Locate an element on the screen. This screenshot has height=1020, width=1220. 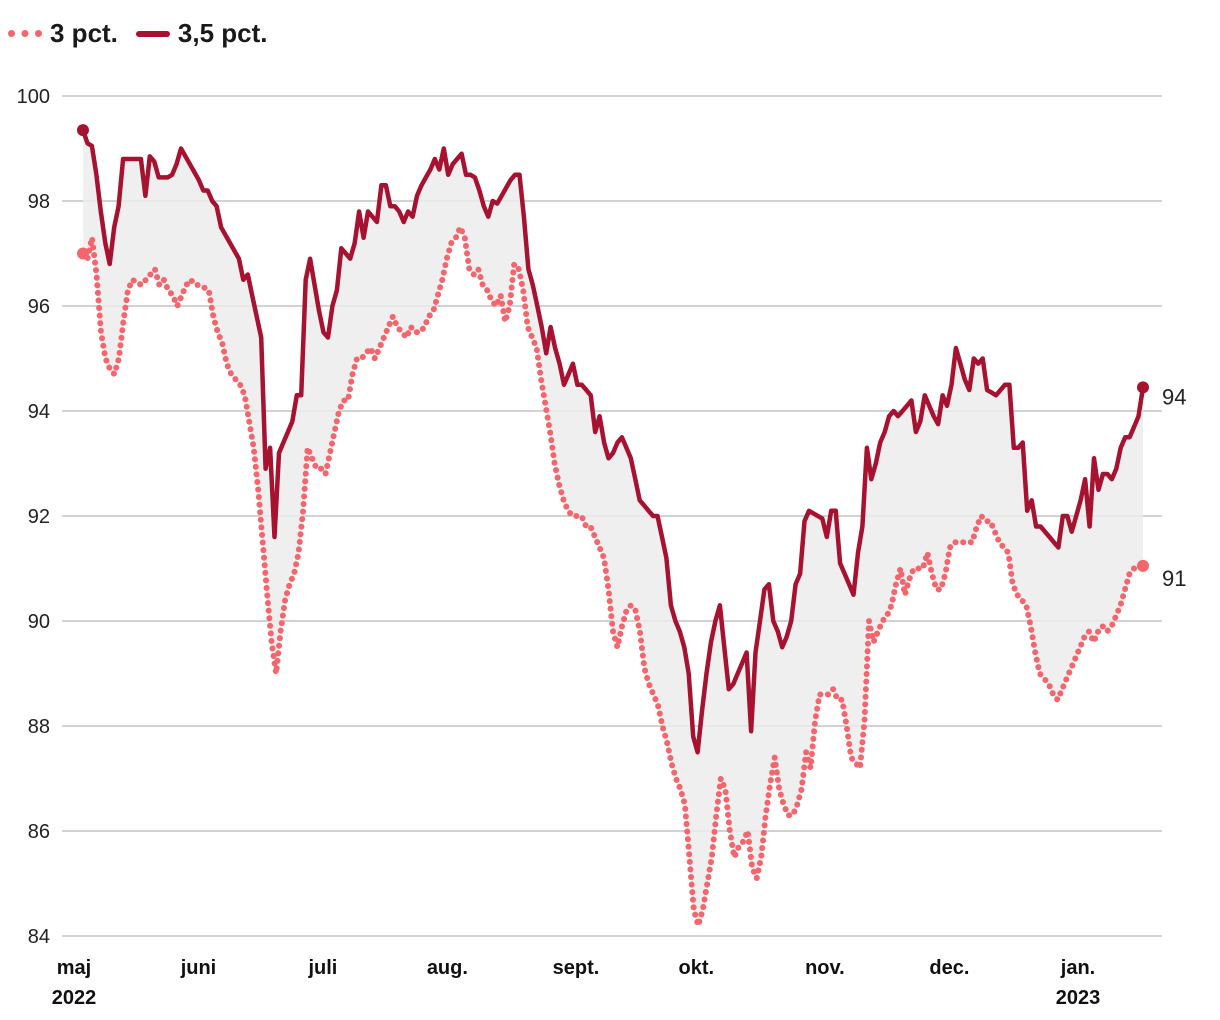
x-tick-label-jan: jan. is located at coordinates (1077, 968).